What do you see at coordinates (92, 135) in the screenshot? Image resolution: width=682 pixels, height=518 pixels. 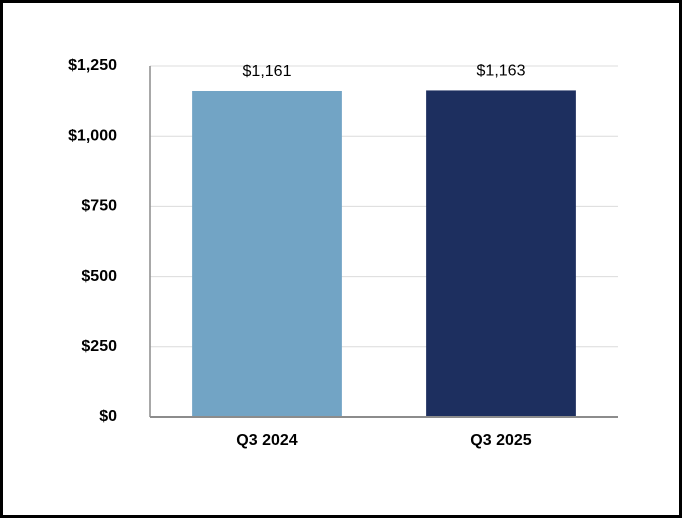 I see `y-tick-label: $1,000` at bounding box center [92, 135].